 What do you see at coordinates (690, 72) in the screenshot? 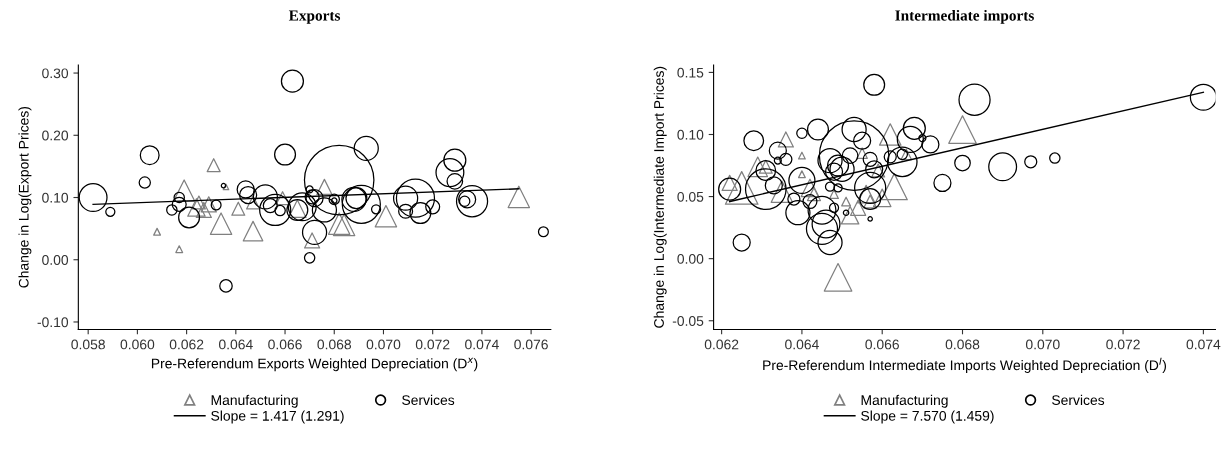
I see `y-tick-label: 0.15` at bounding box center [690, 72].